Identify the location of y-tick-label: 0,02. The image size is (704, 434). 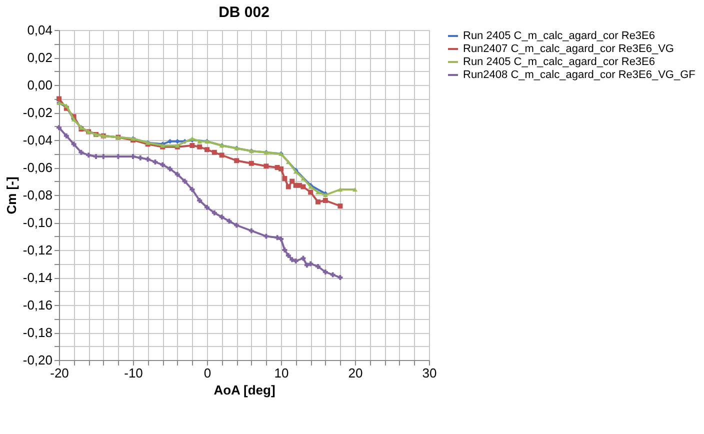
(39, 57).